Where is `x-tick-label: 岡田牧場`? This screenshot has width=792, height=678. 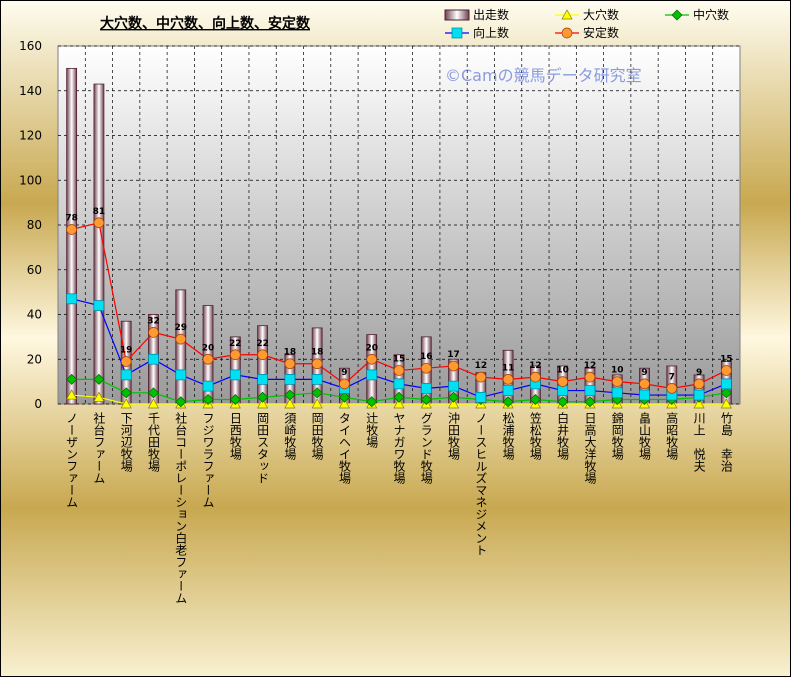 x-tick-label: 岡田牧場 is located at coordinates (317, 436).